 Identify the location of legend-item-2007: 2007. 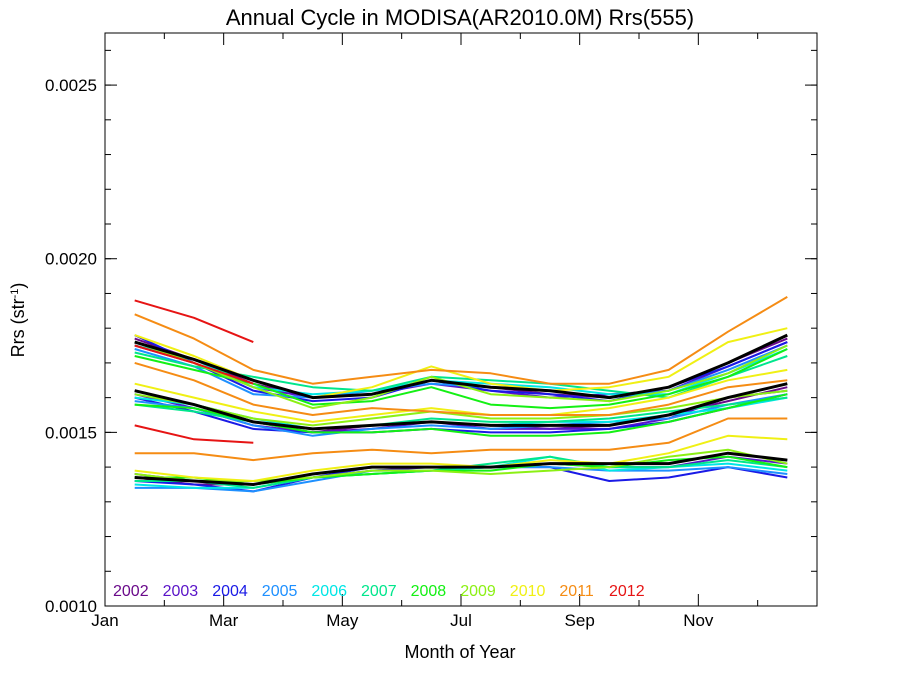
(379, 591).